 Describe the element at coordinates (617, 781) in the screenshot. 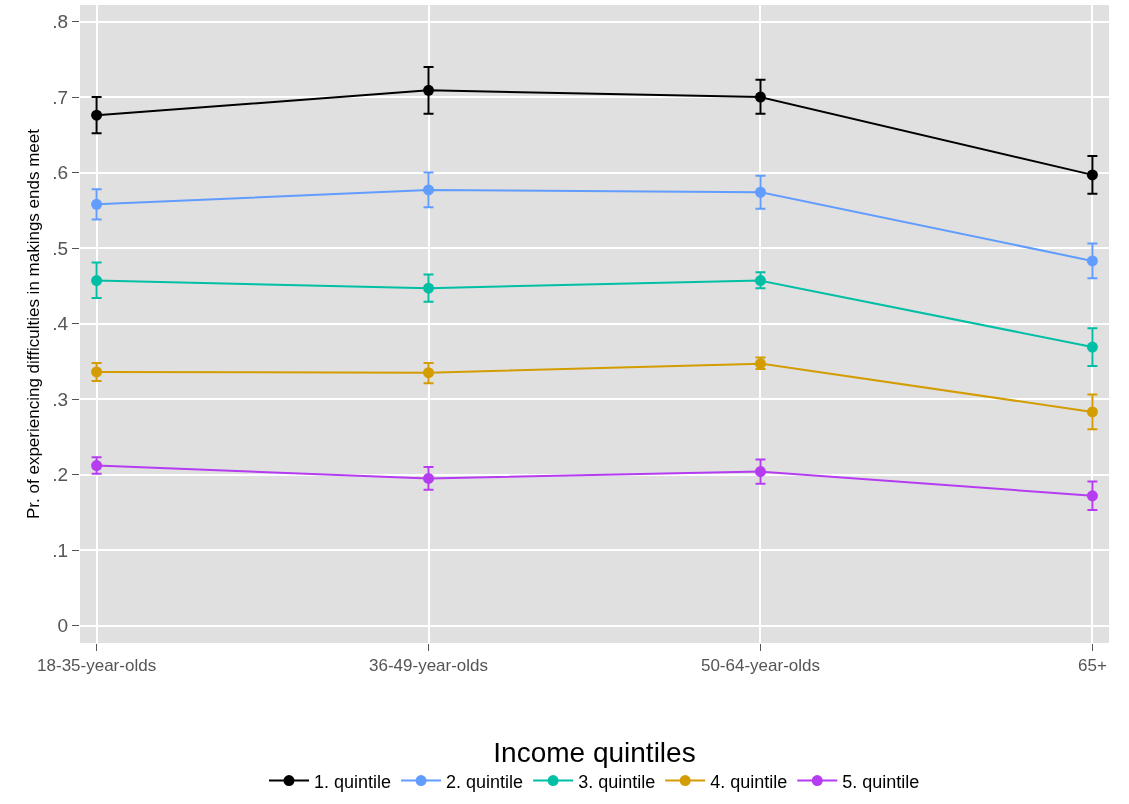

I see `legend-label: 3. quintile` at that location.